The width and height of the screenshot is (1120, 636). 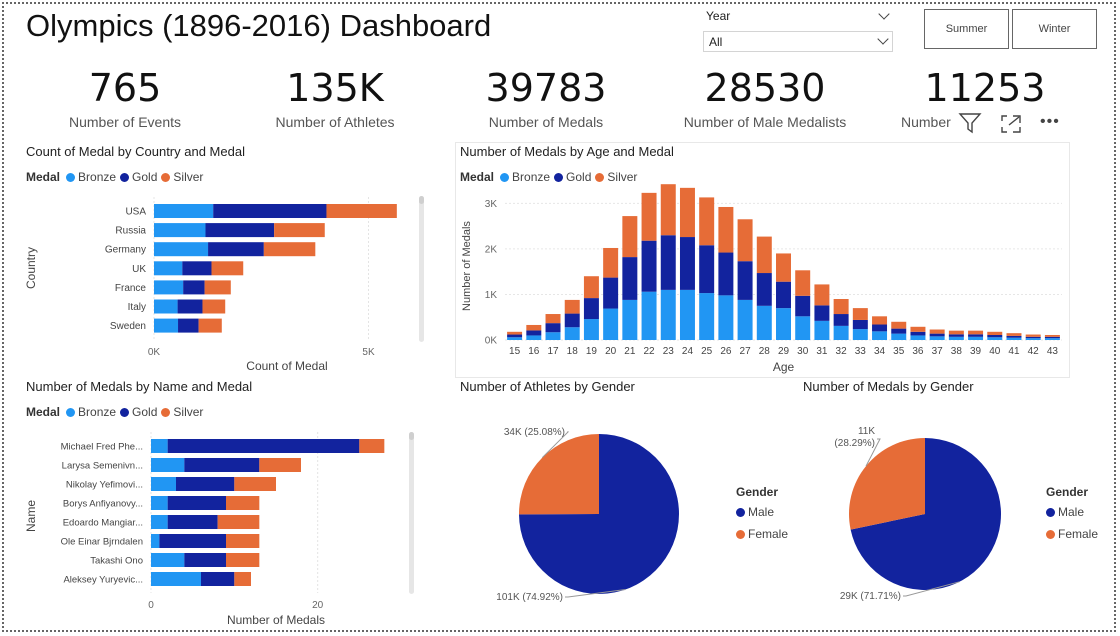 I want to click on legend-title: Gender, so click(x=757, y=492).